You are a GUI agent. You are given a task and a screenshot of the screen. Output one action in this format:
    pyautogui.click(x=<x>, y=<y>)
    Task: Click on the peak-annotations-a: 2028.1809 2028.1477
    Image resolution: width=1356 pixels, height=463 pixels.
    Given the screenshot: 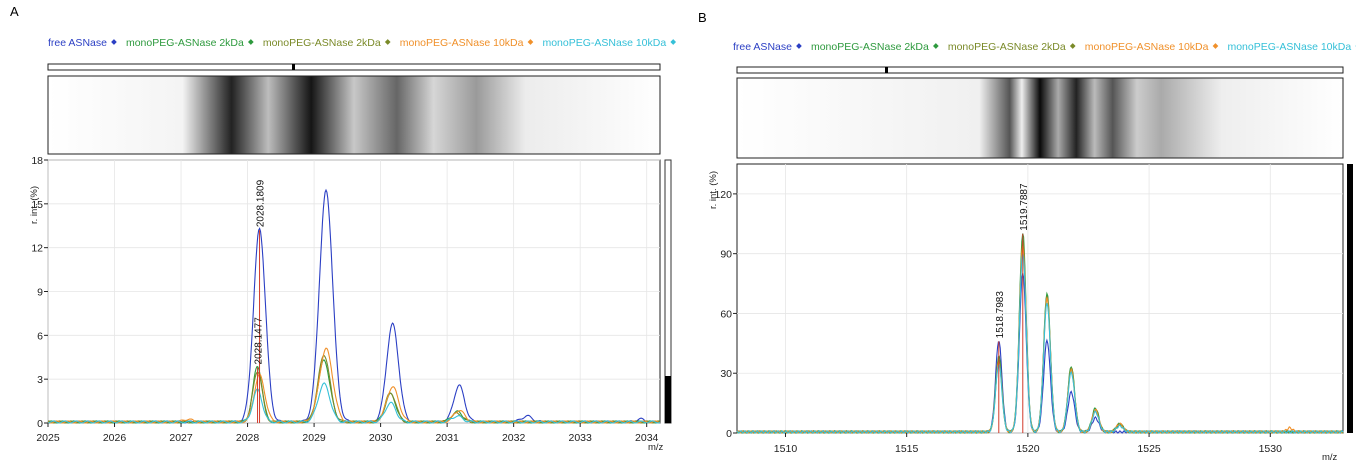 What is the action you would take?
    pyautogui.click(x=260, y=271)
    